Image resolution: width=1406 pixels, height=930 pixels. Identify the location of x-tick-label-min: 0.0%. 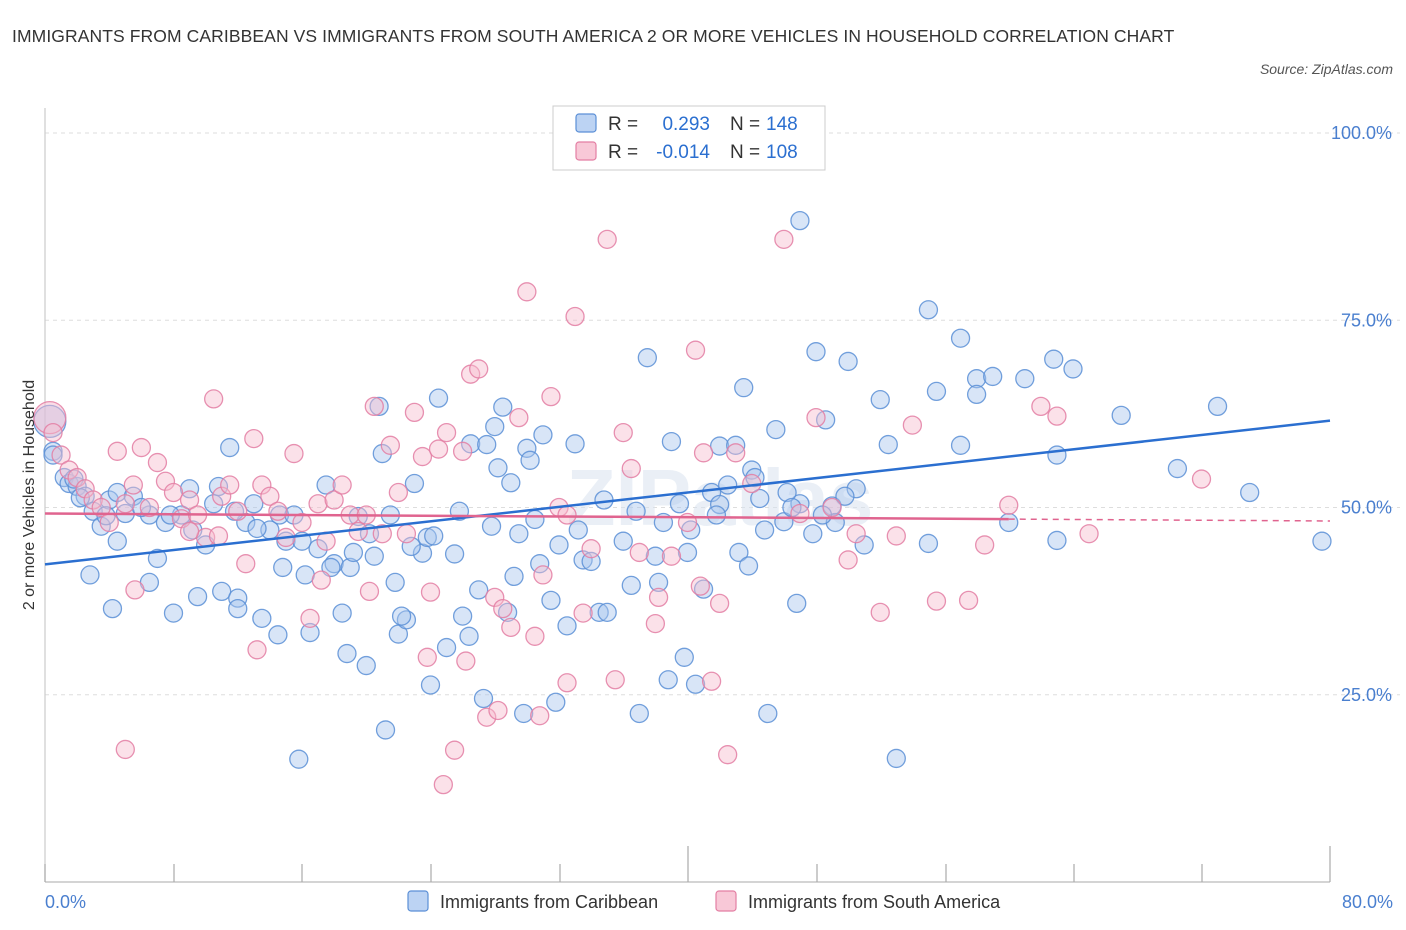
(65, 902).